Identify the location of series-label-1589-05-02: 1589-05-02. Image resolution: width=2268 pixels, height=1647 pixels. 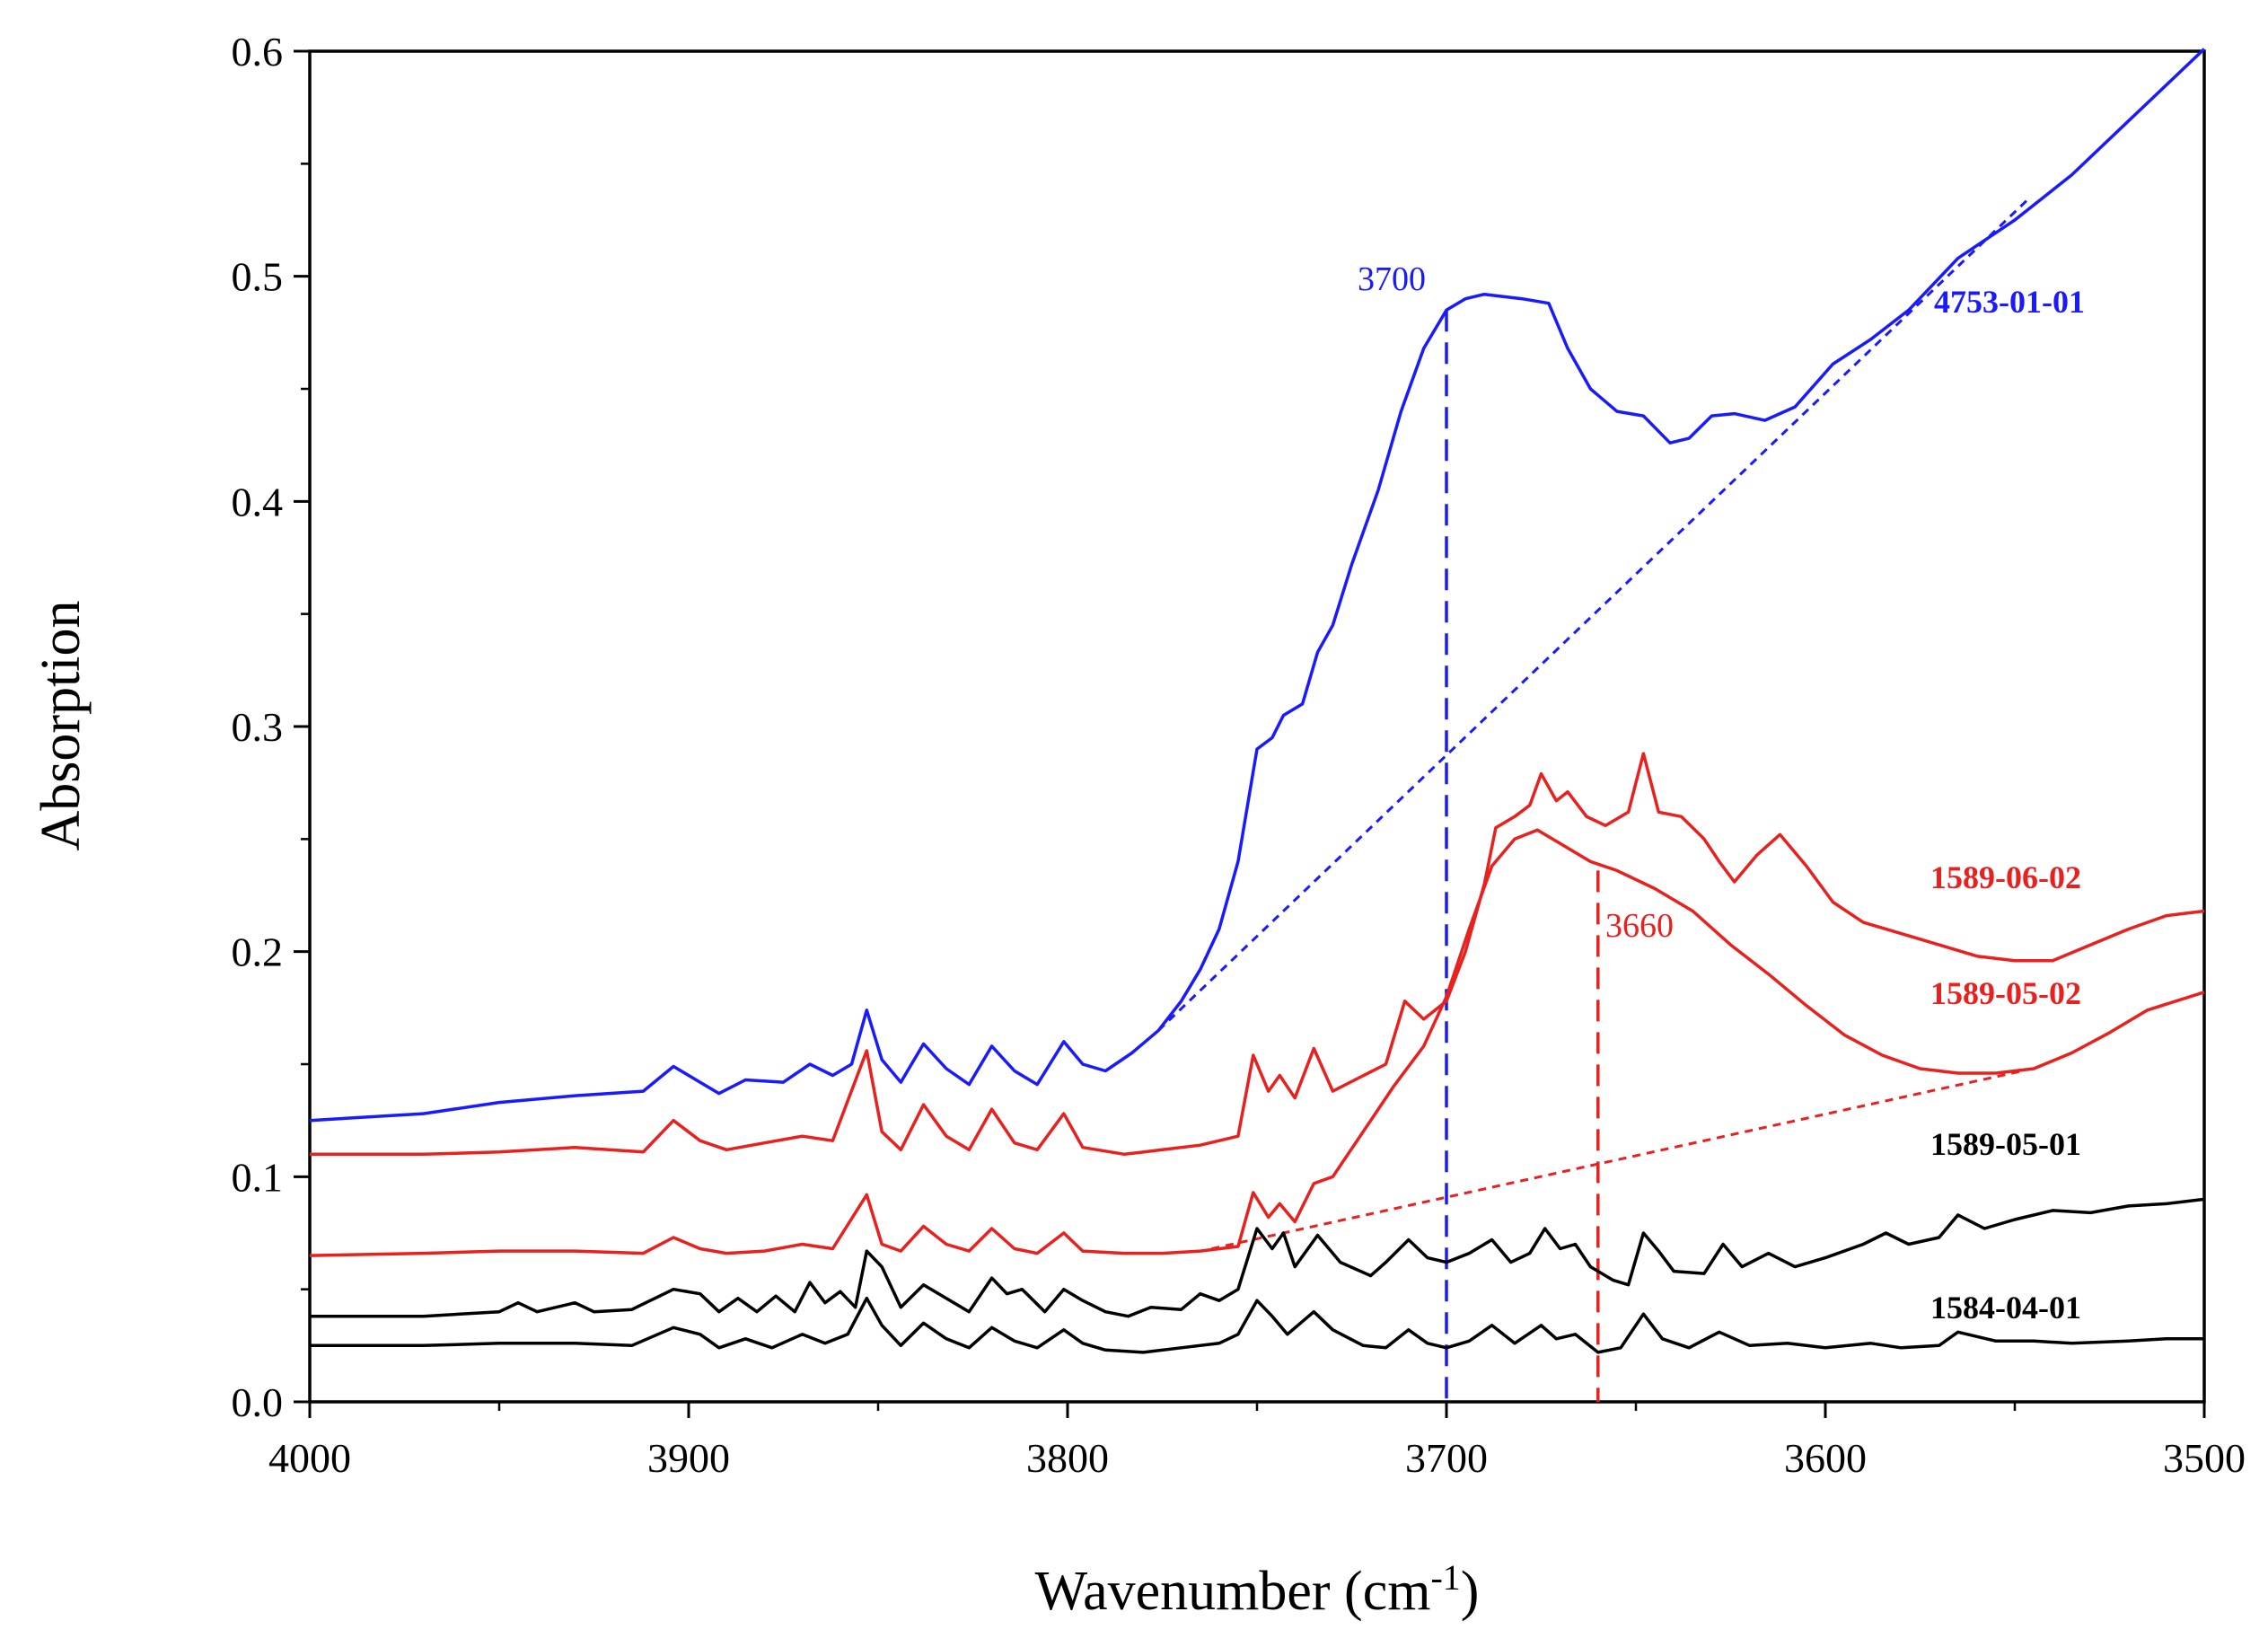
(2005, 993).